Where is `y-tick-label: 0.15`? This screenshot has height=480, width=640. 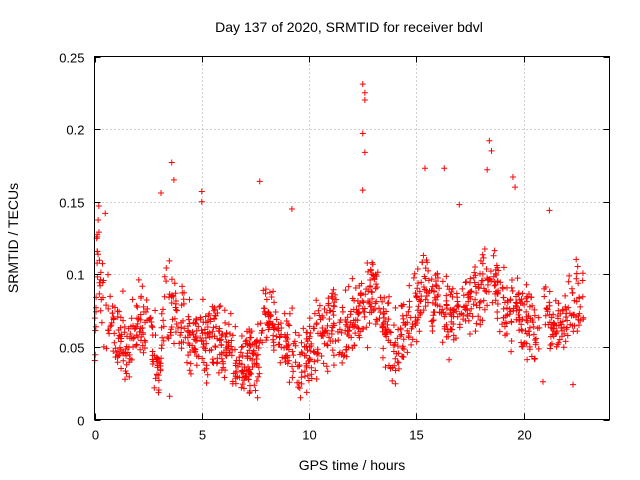
y-tick-label: 0.15 is located at coordinates (71, 203).